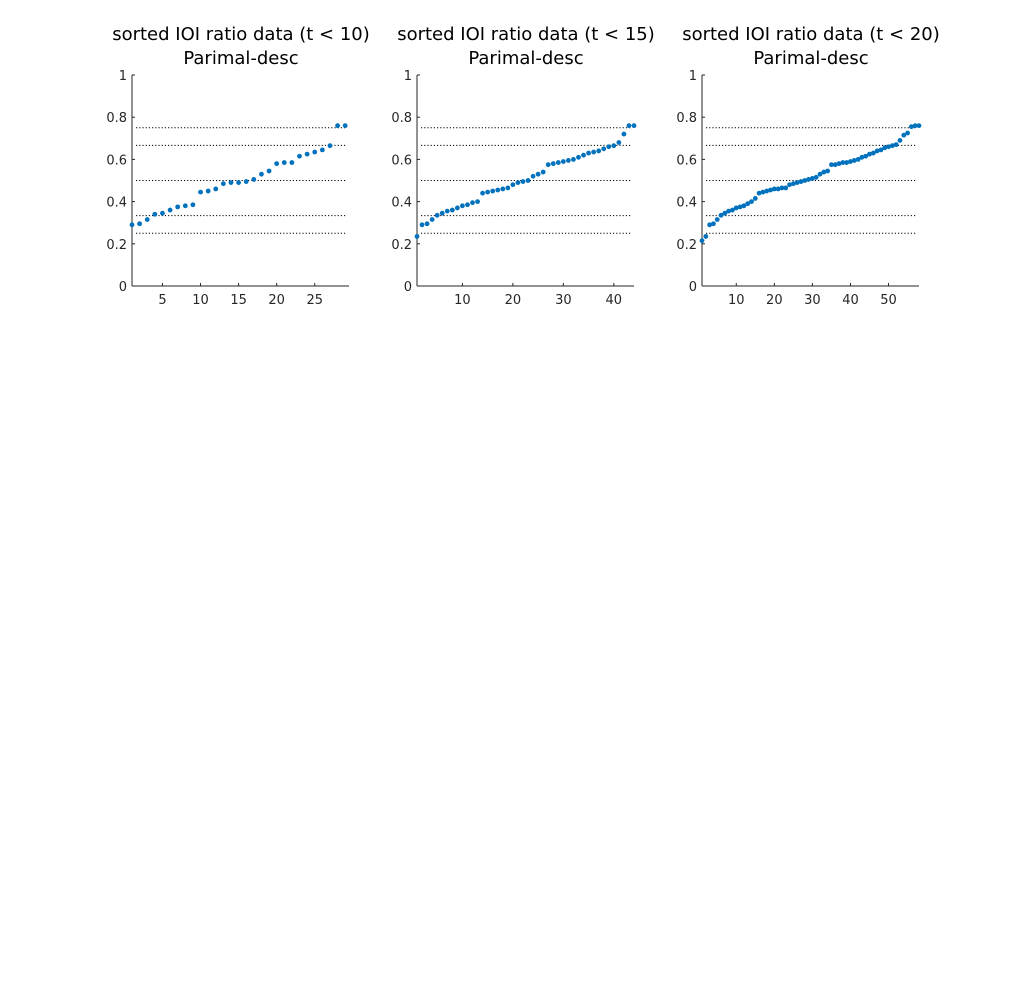 The height and width of the screenshot is (984, 1016). I want to click on x-tick-label: 10, so click(200, 300).